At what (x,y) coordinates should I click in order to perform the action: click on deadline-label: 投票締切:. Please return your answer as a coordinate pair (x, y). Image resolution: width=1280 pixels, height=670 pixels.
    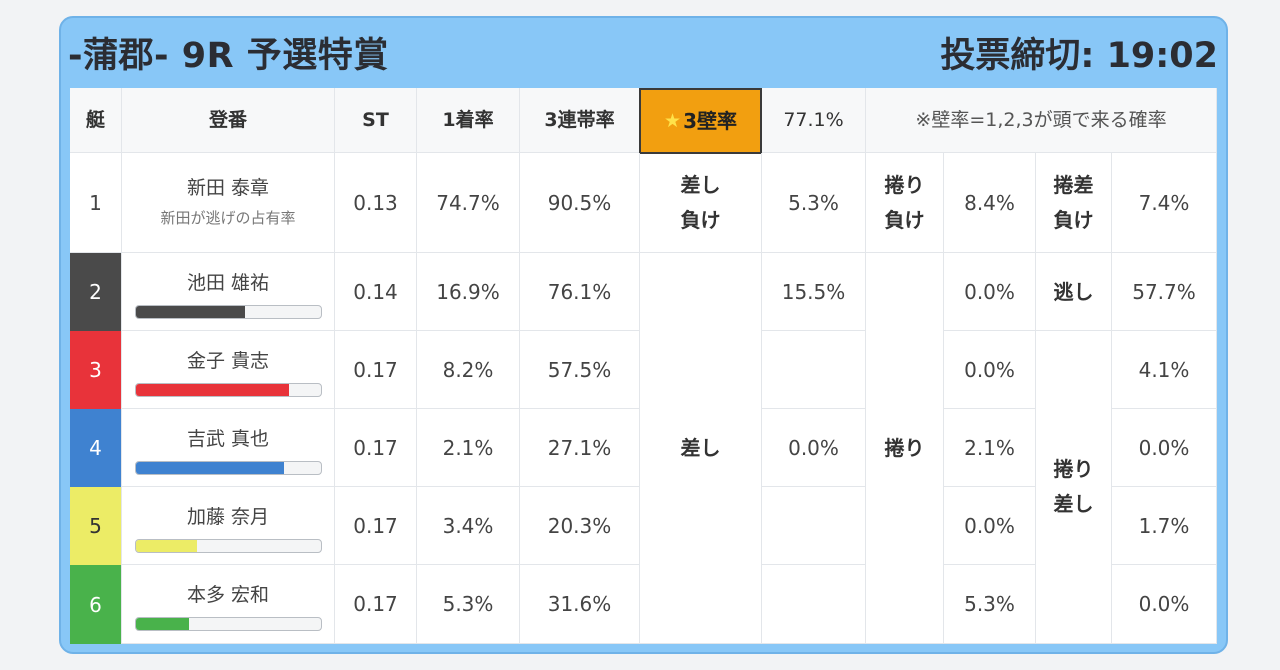
    Looking at the image, I should click on (1017, 56).